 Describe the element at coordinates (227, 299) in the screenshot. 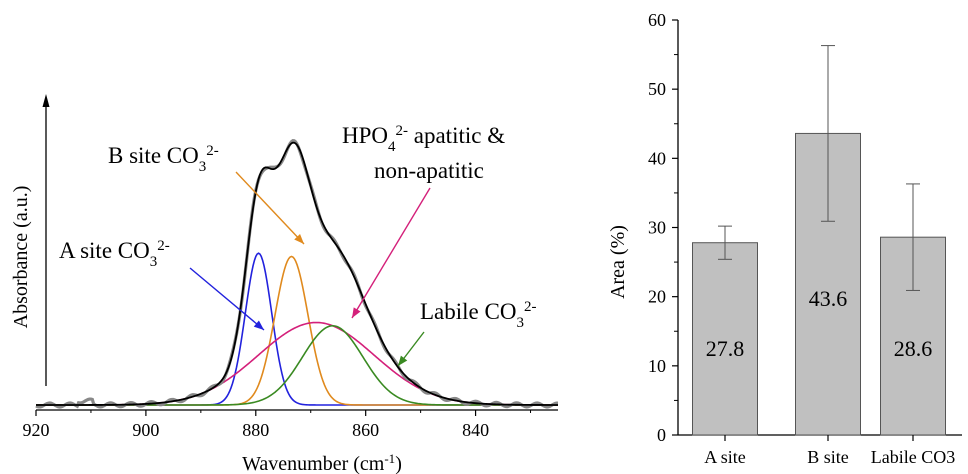

I see `leader-a-site` at that location.